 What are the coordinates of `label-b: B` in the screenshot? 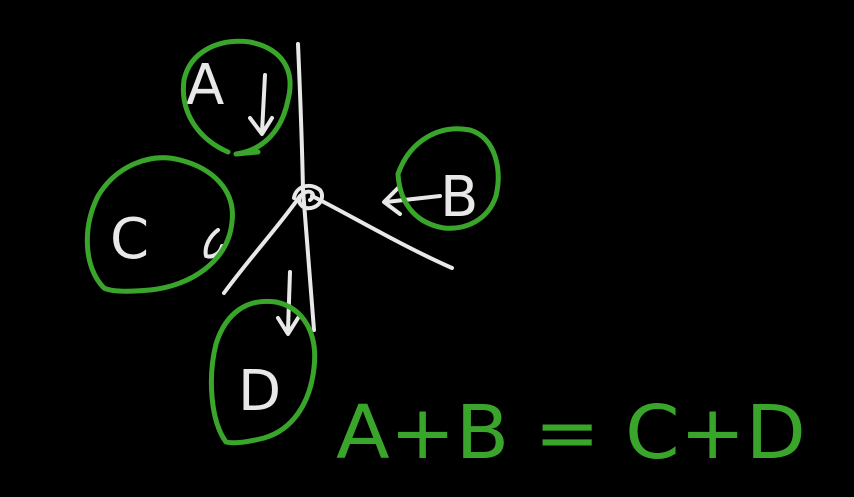 It's located at (459, 197).